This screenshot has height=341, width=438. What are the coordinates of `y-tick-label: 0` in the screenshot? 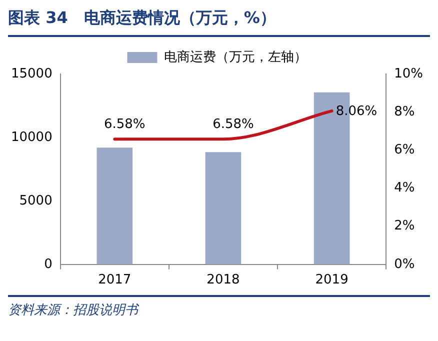 It's located at (48, 264).